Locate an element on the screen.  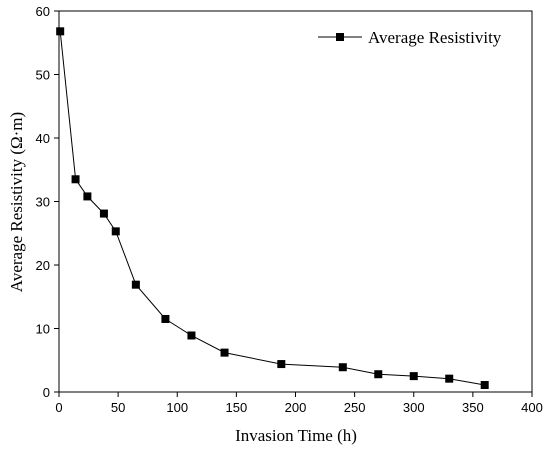
x-tick-label: 300 is located at coordinates (414, 407).